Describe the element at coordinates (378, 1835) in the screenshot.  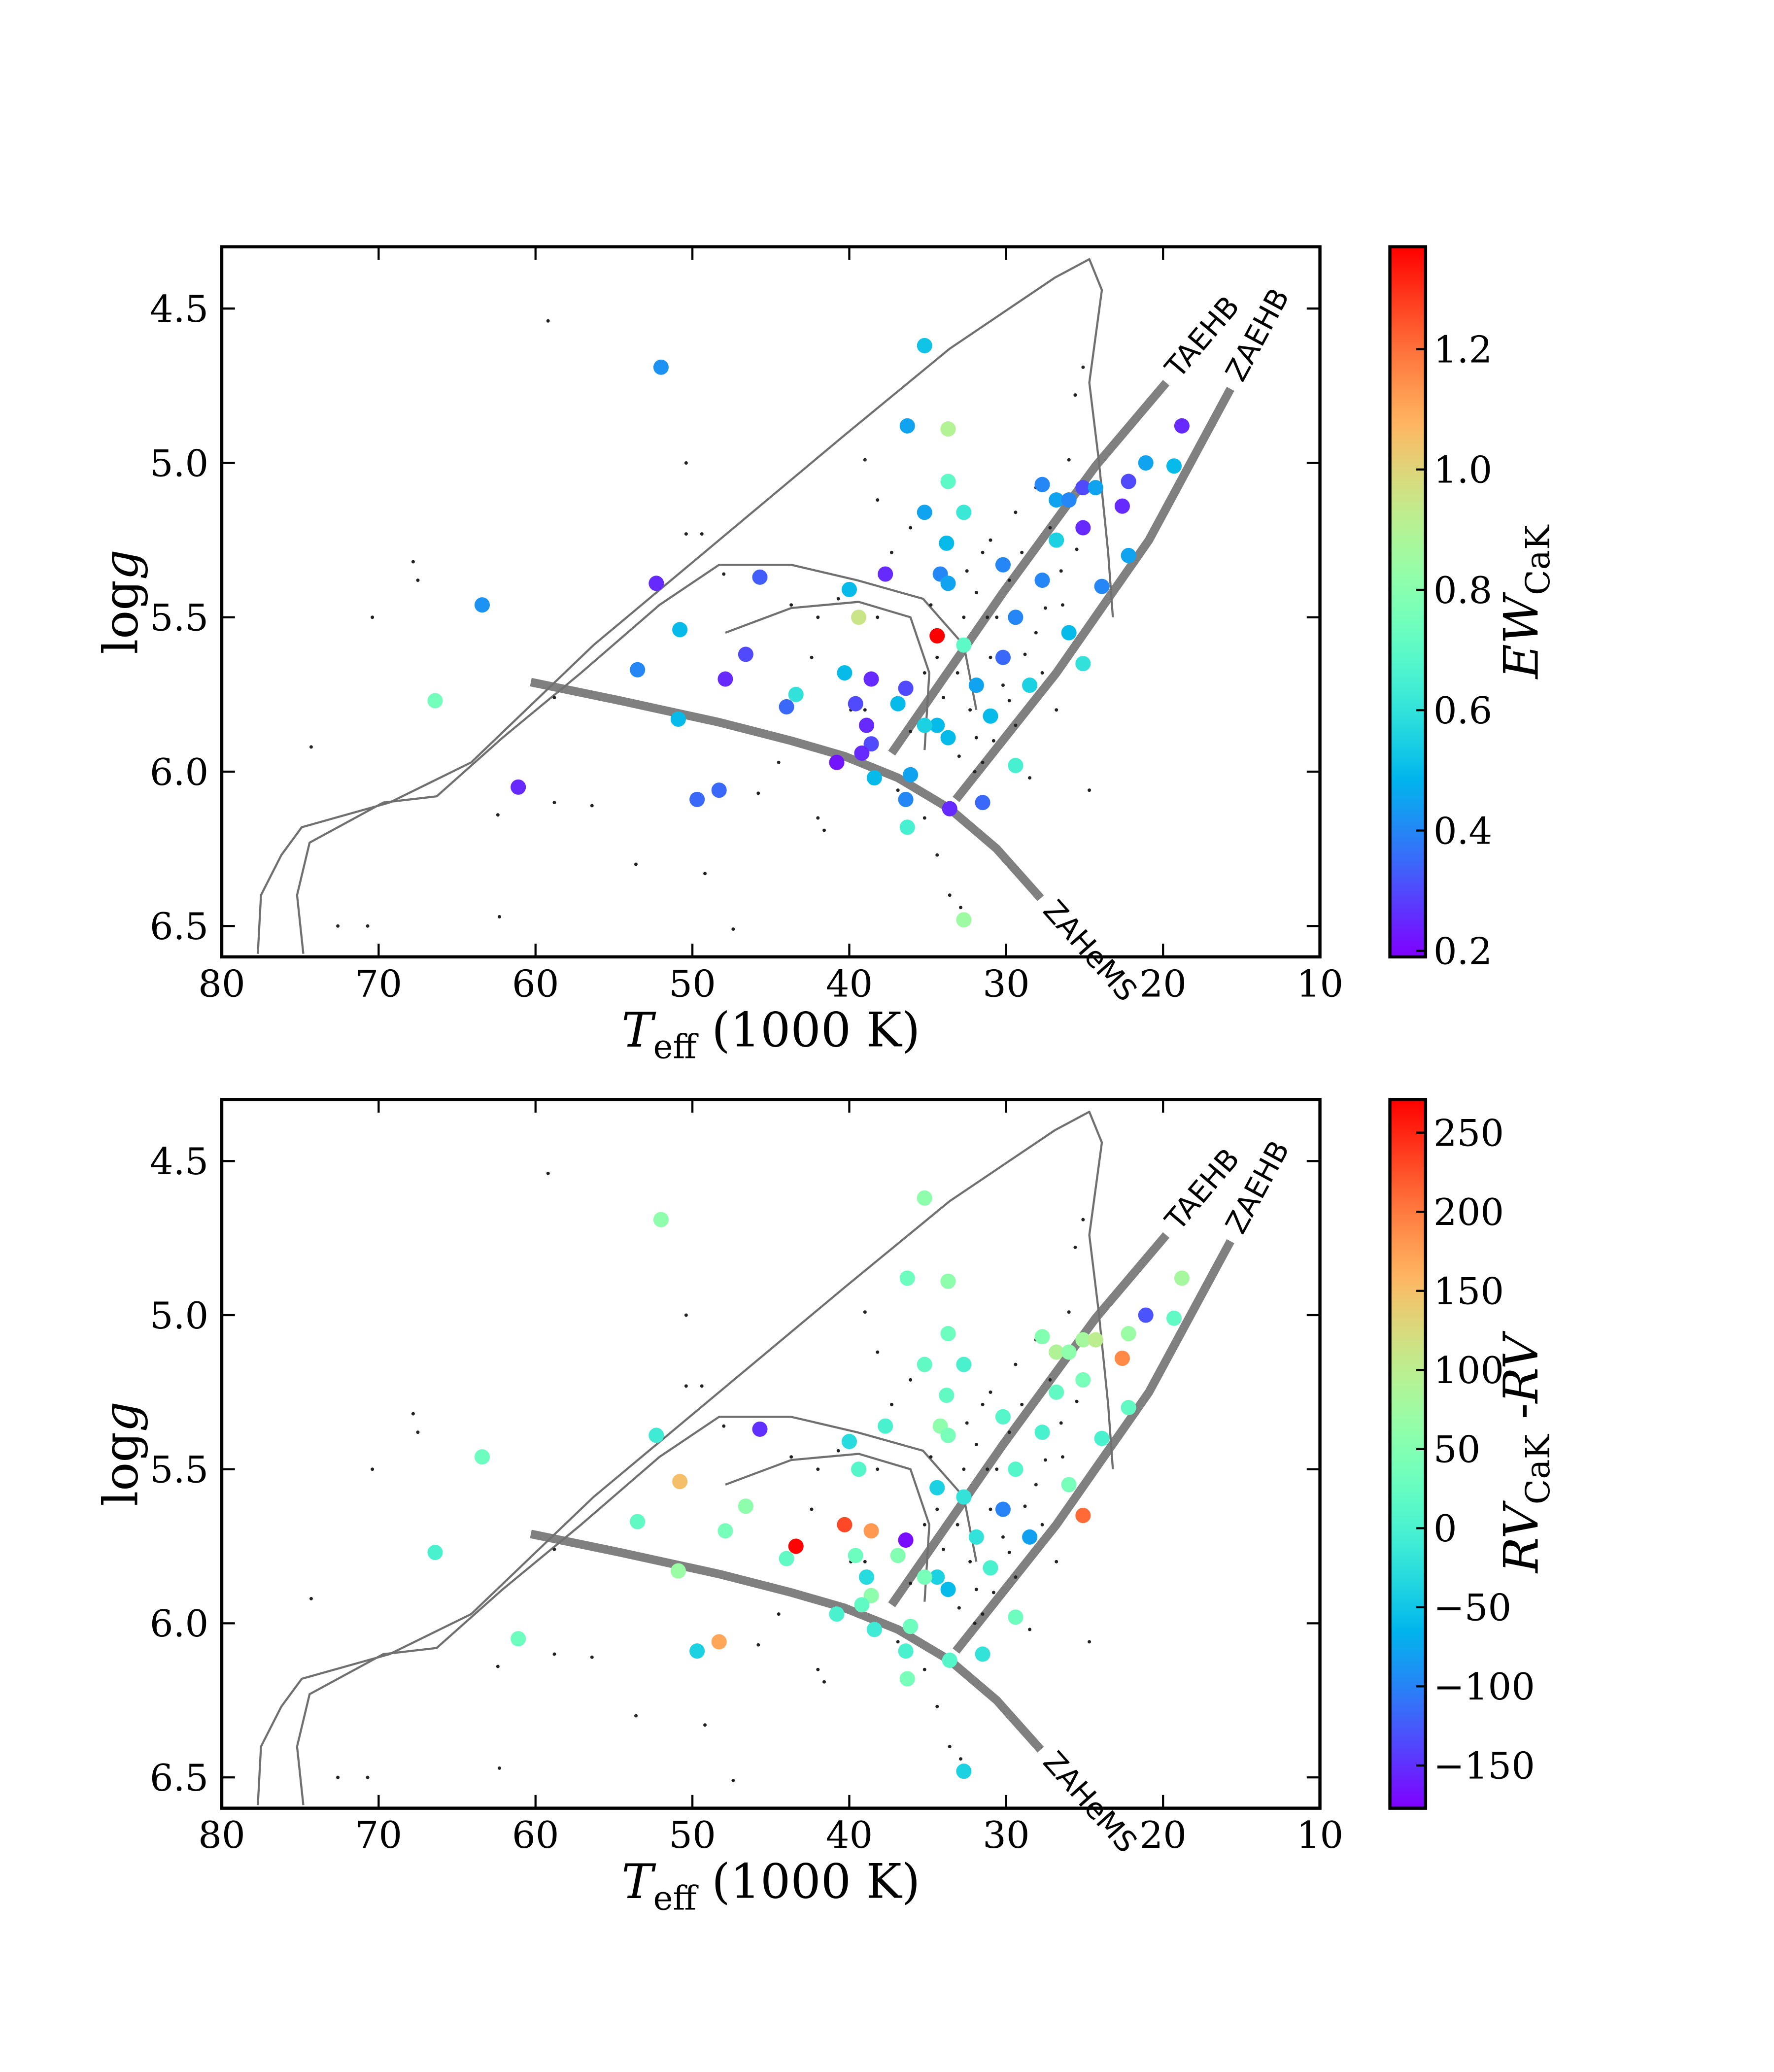
I see `x-tick-label: 70` at that location.